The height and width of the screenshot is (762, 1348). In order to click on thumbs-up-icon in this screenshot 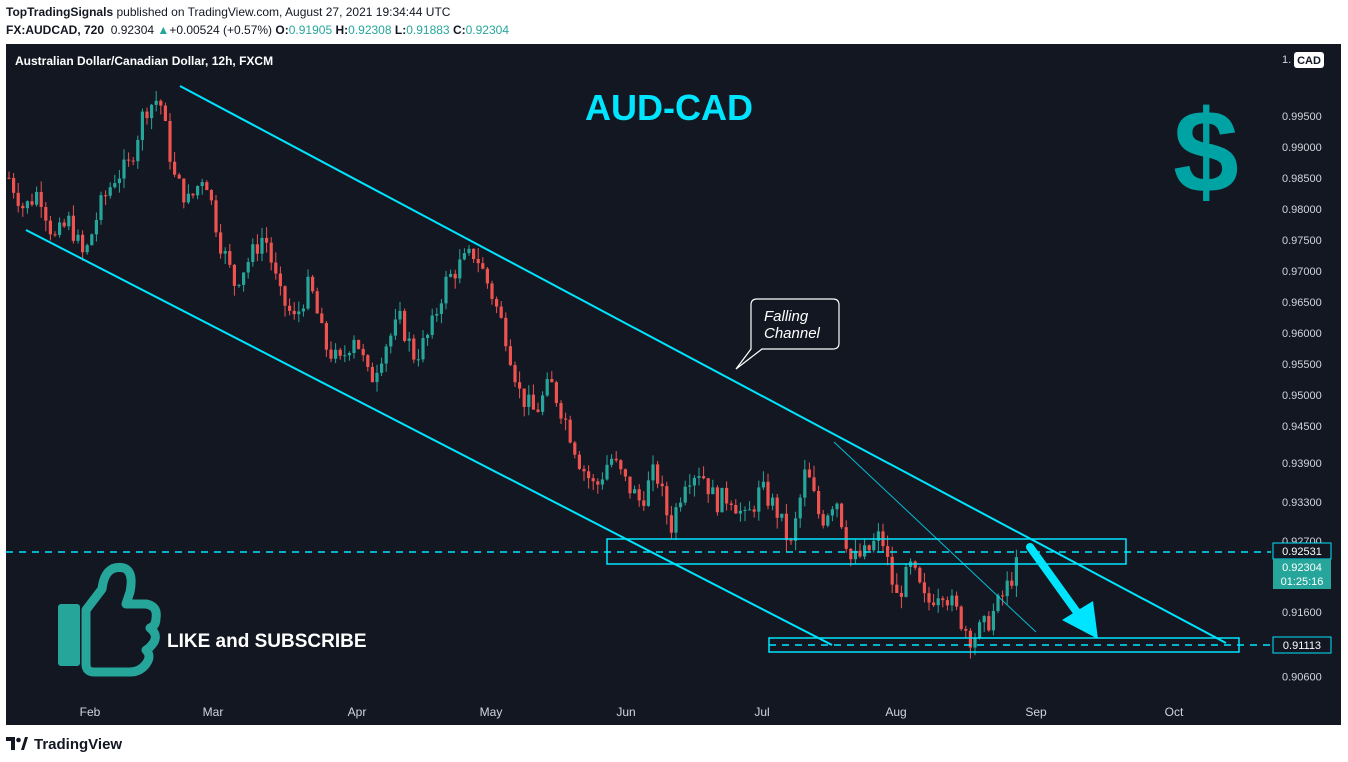, I will do `click(109, 619)`.